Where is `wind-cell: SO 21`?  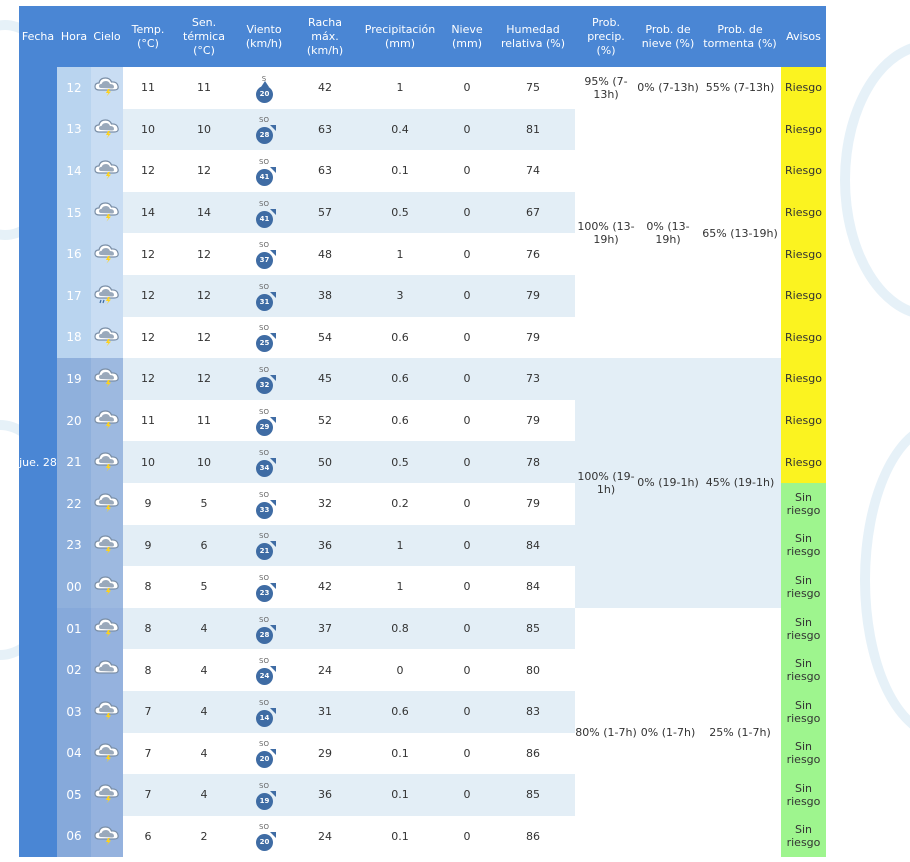
wind-cell: SO 21 is located at coordinates (264, 545).